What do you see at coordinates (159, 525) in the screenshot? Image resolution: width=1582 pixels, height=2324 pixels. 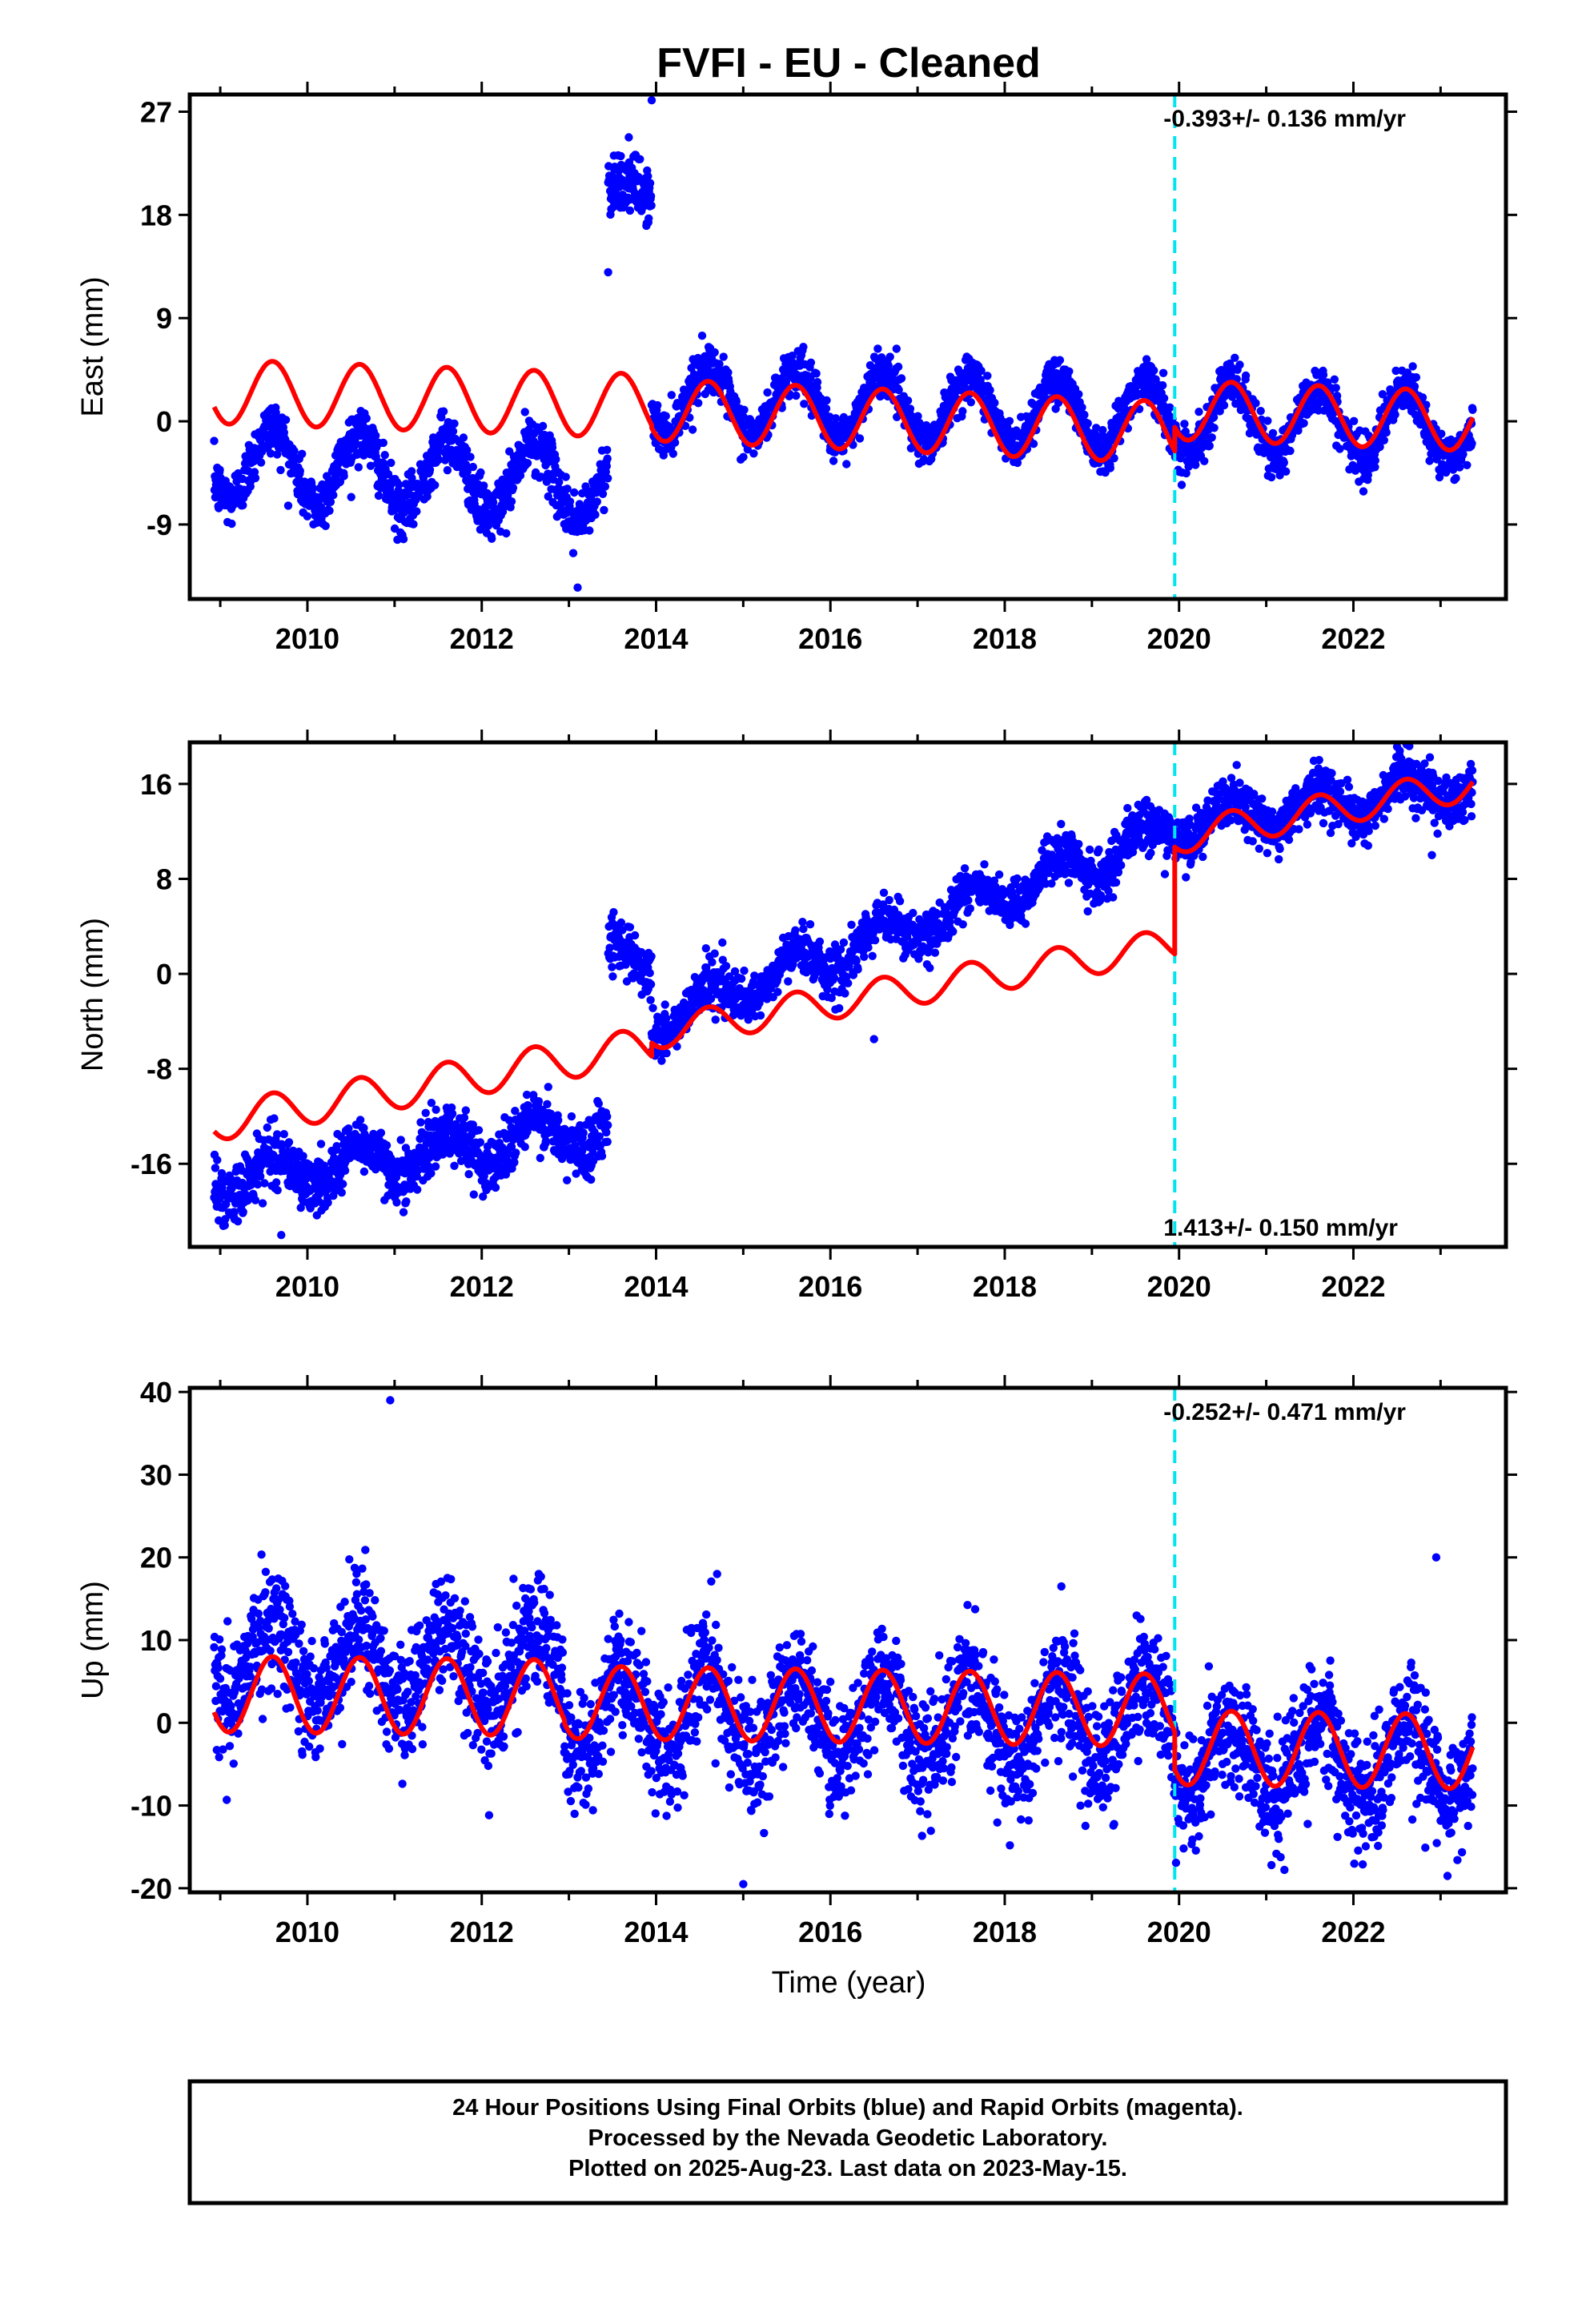 I see `y-tick-label: -9` at bounding box center [159, 525].